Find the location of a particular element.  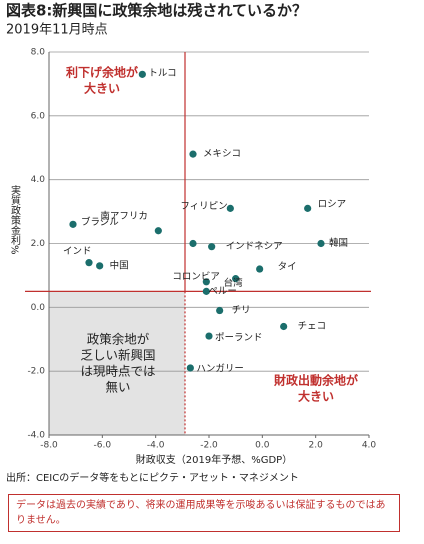

annotation: は現時点では is located at coordinates (117, 371).